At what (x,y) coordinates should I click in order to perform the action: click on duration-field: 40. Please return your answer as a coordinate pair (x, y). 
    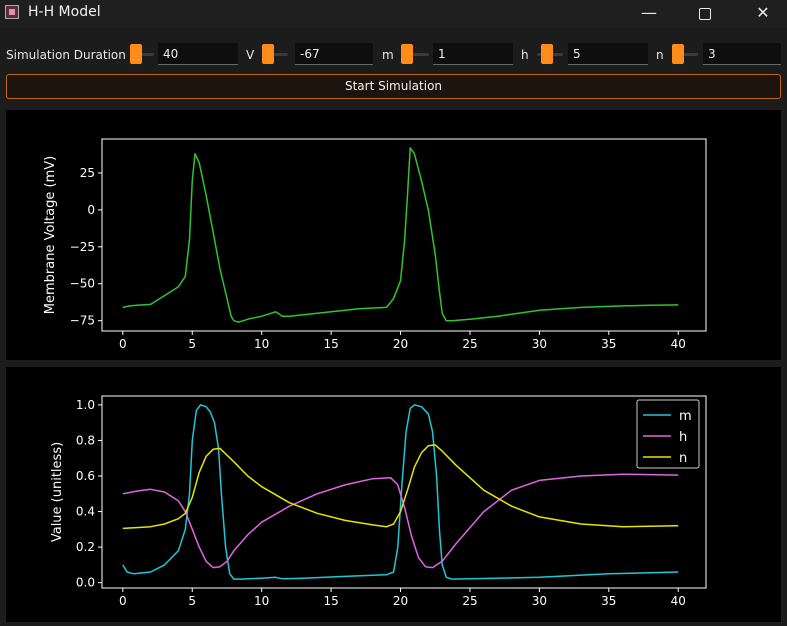
    Looking at the image, I should click on (198, 54).